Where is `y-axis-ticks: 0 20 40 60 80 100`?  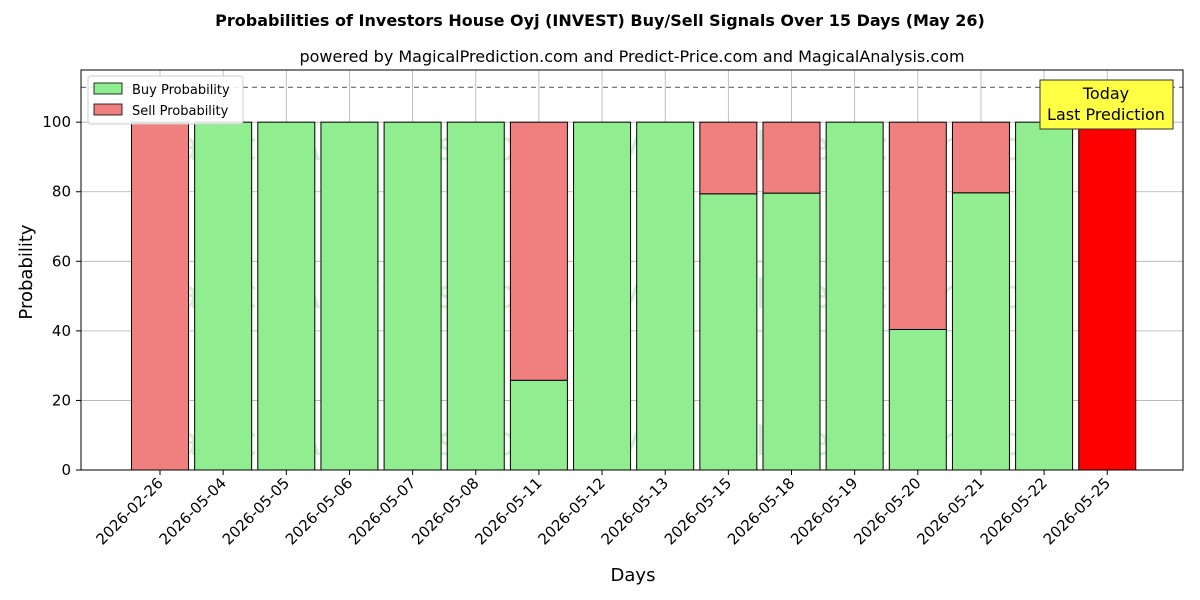 y-axis-ticks: 0 20 40 60 80 100 is located at coordinates (61, 296).